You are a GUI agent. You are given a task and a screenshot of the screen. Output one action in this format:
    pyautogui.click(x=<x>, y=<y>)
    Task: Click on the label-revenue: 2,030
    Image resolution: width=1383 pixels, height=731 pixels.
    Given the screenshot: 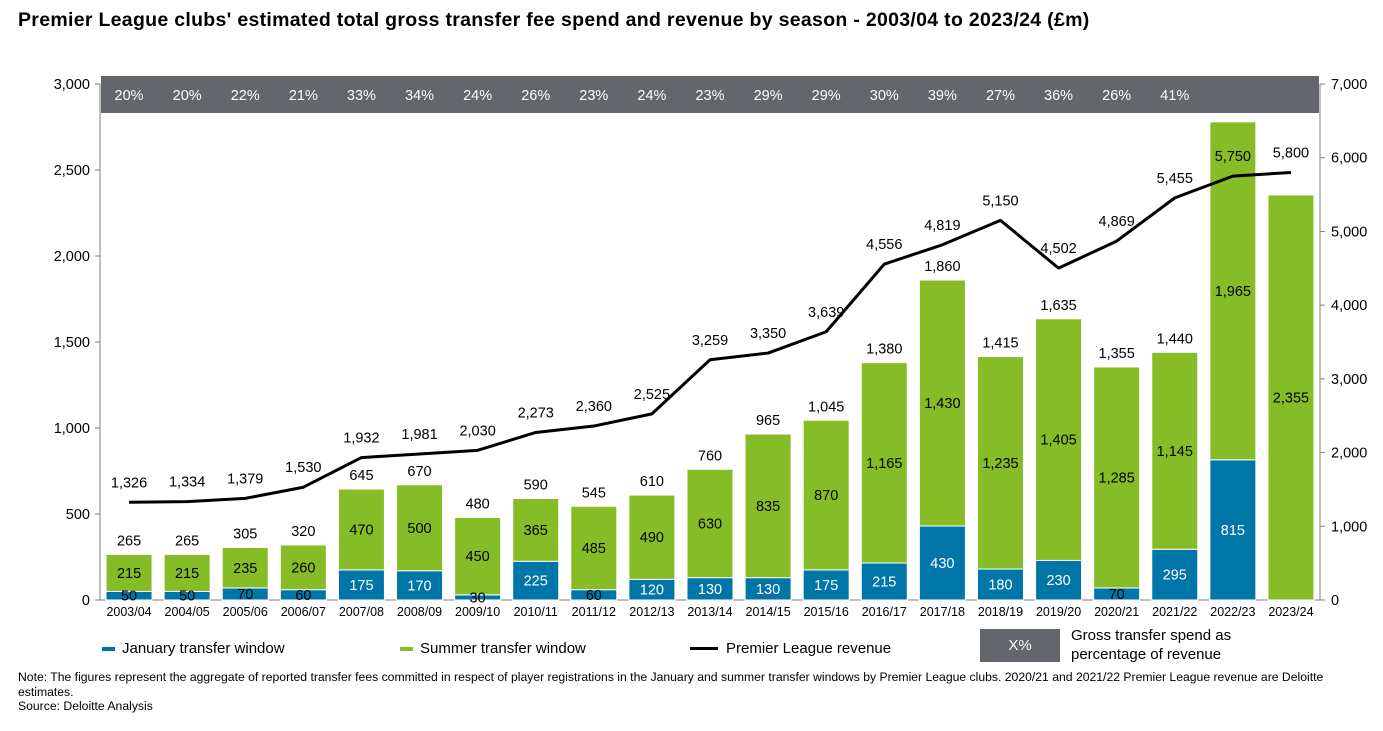 What is the action you would take?
    pyautogui.click(x=477, y=431)
    